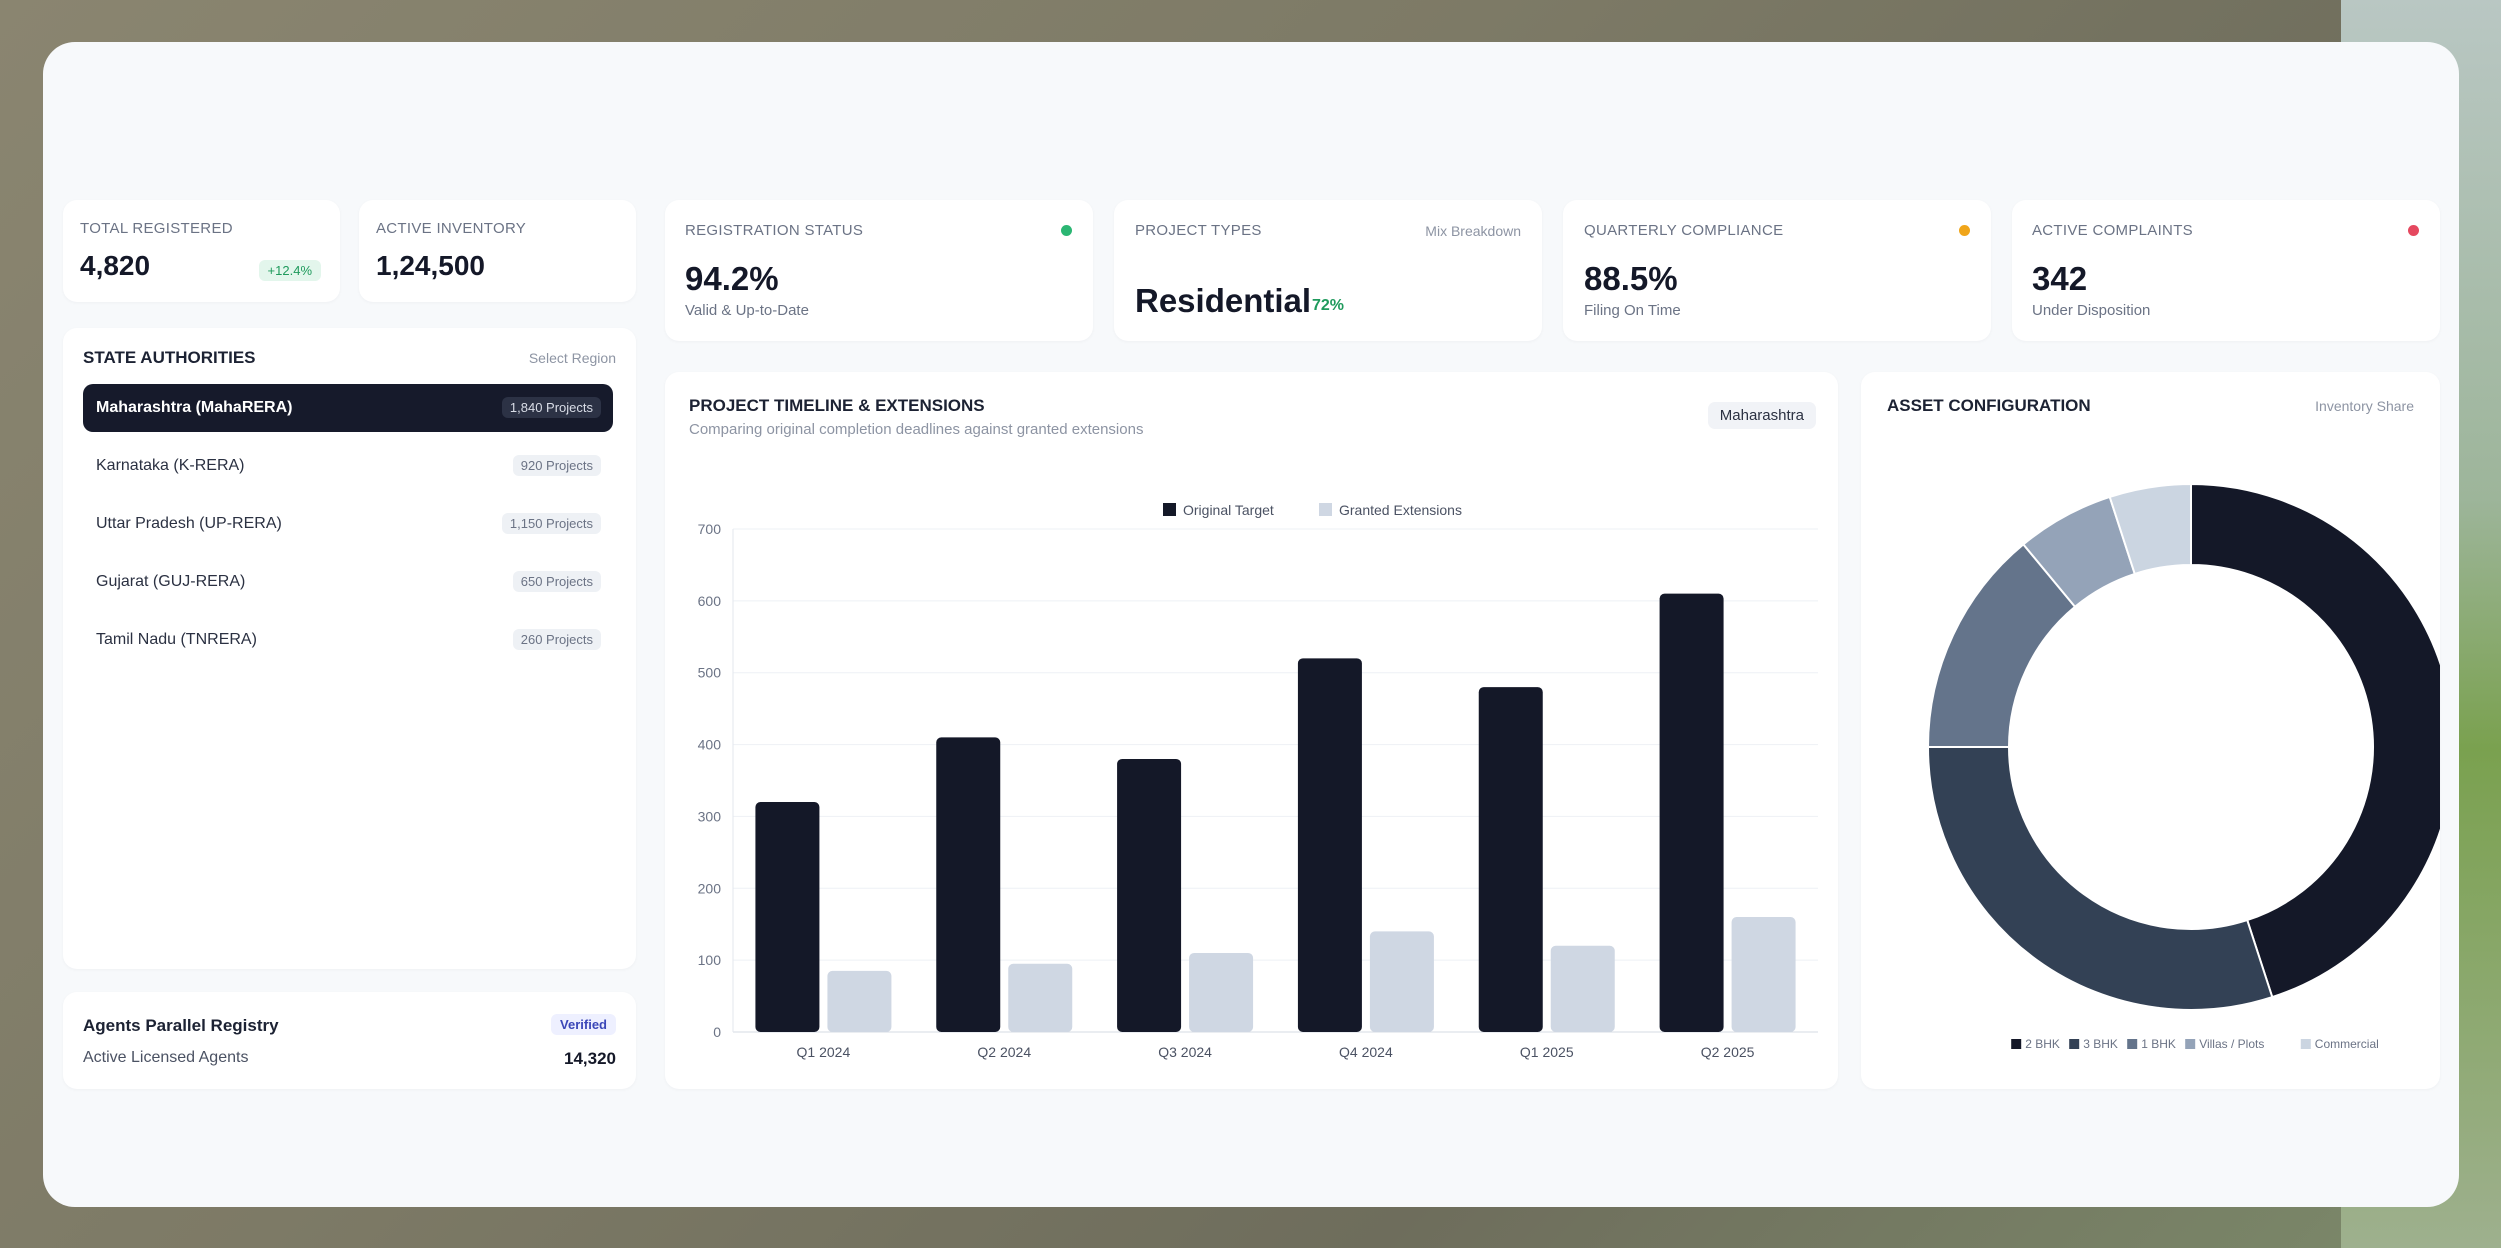 The width and height of the screenshot is (2501, 1248). Describe the element at coordinates (1547, 1052) in the screenshot. I see `x-tick-label: Q1 2025` at that location.